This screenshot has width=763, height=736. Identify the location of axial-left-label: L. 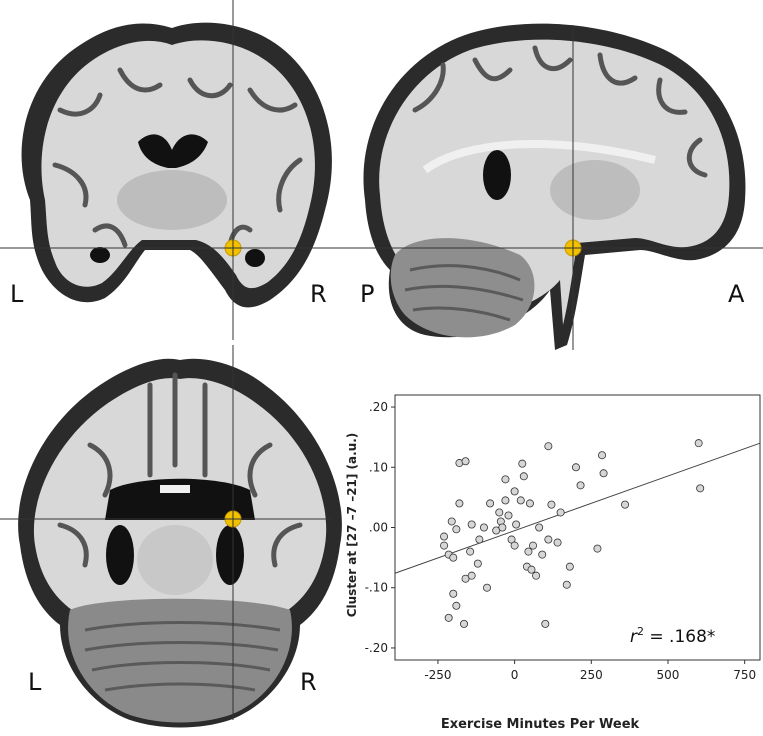
(35, 682).